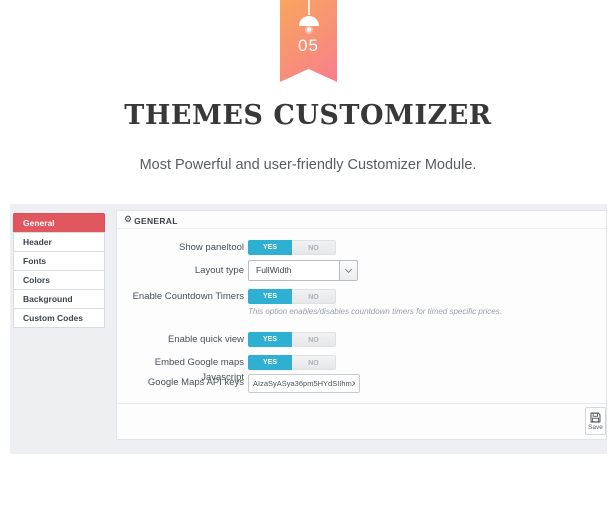 The image size is (616, 508). I want to click on step-number: 05, so click(308, 45).